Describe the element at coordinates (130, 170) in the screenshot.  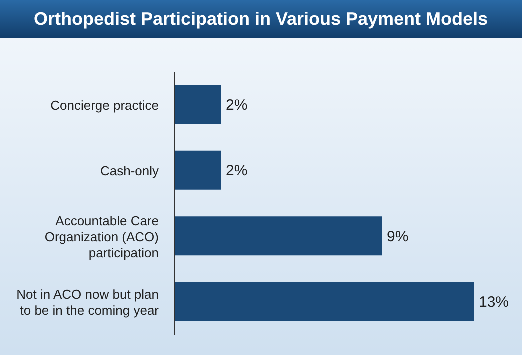
I see `y-tick-label: Cash-only` at that location.